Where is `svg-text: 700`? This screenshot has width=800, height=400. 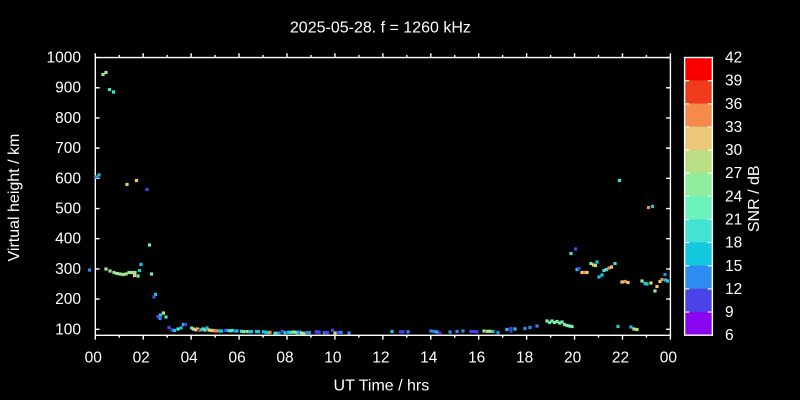 svg-text: 700 is located at coordinates (68, 148).